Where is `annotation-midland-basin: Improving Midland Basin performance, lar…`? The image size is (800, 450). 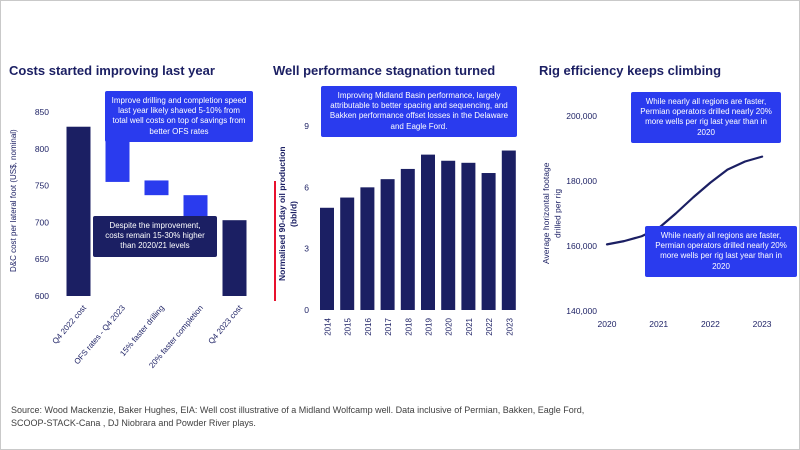 annotation-midland-basin: Improving Midland Basin performance, lar… is located at coordinates (419, 111).